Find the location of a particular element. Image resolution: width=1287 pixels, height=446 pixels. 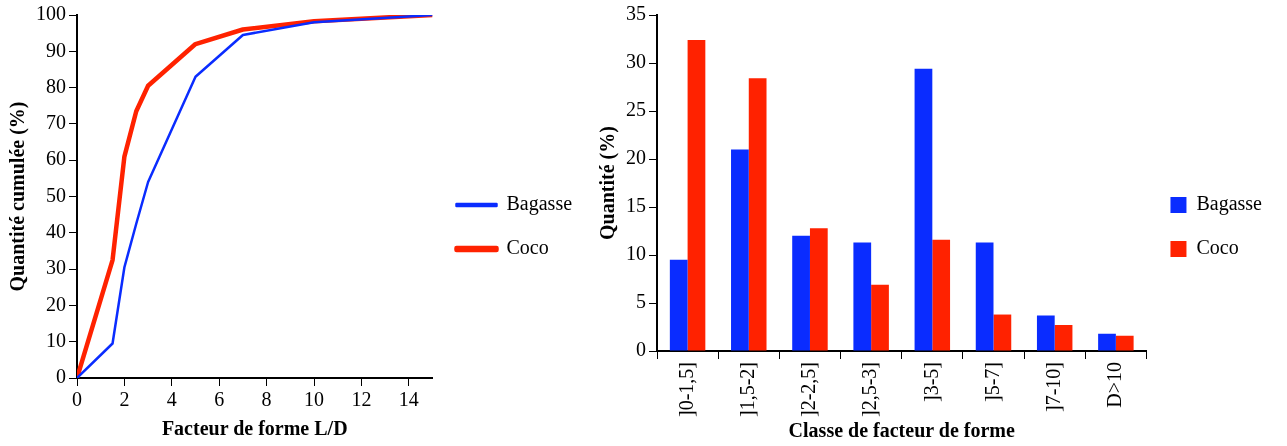

x-tick-label: ]7-10] is located at coordinates (1052, 387).